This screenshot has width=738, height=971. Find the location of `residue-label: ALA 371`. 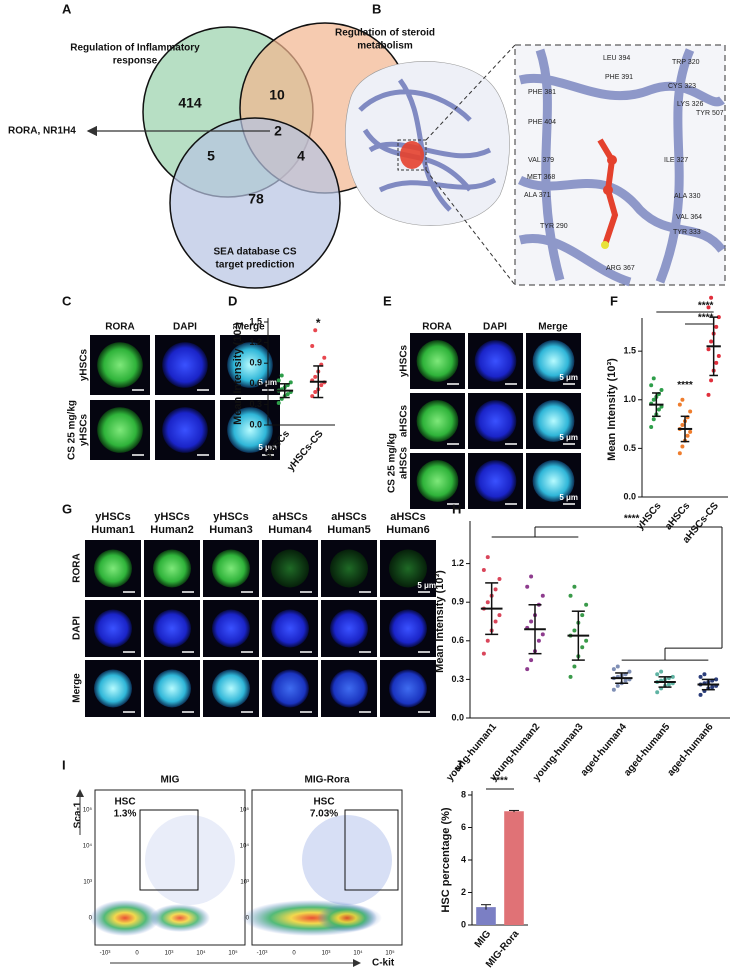

residue-label: ALA 371 is located at coordinates (537, 195).